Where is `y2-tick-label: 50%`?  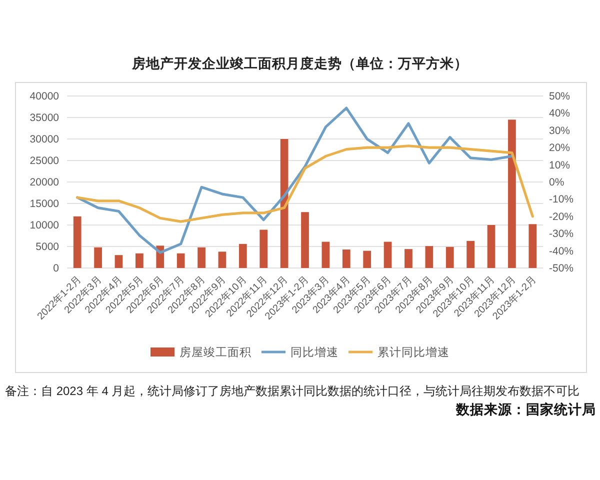
y2-tick-label: 50% is located at coordinates (559, 96).